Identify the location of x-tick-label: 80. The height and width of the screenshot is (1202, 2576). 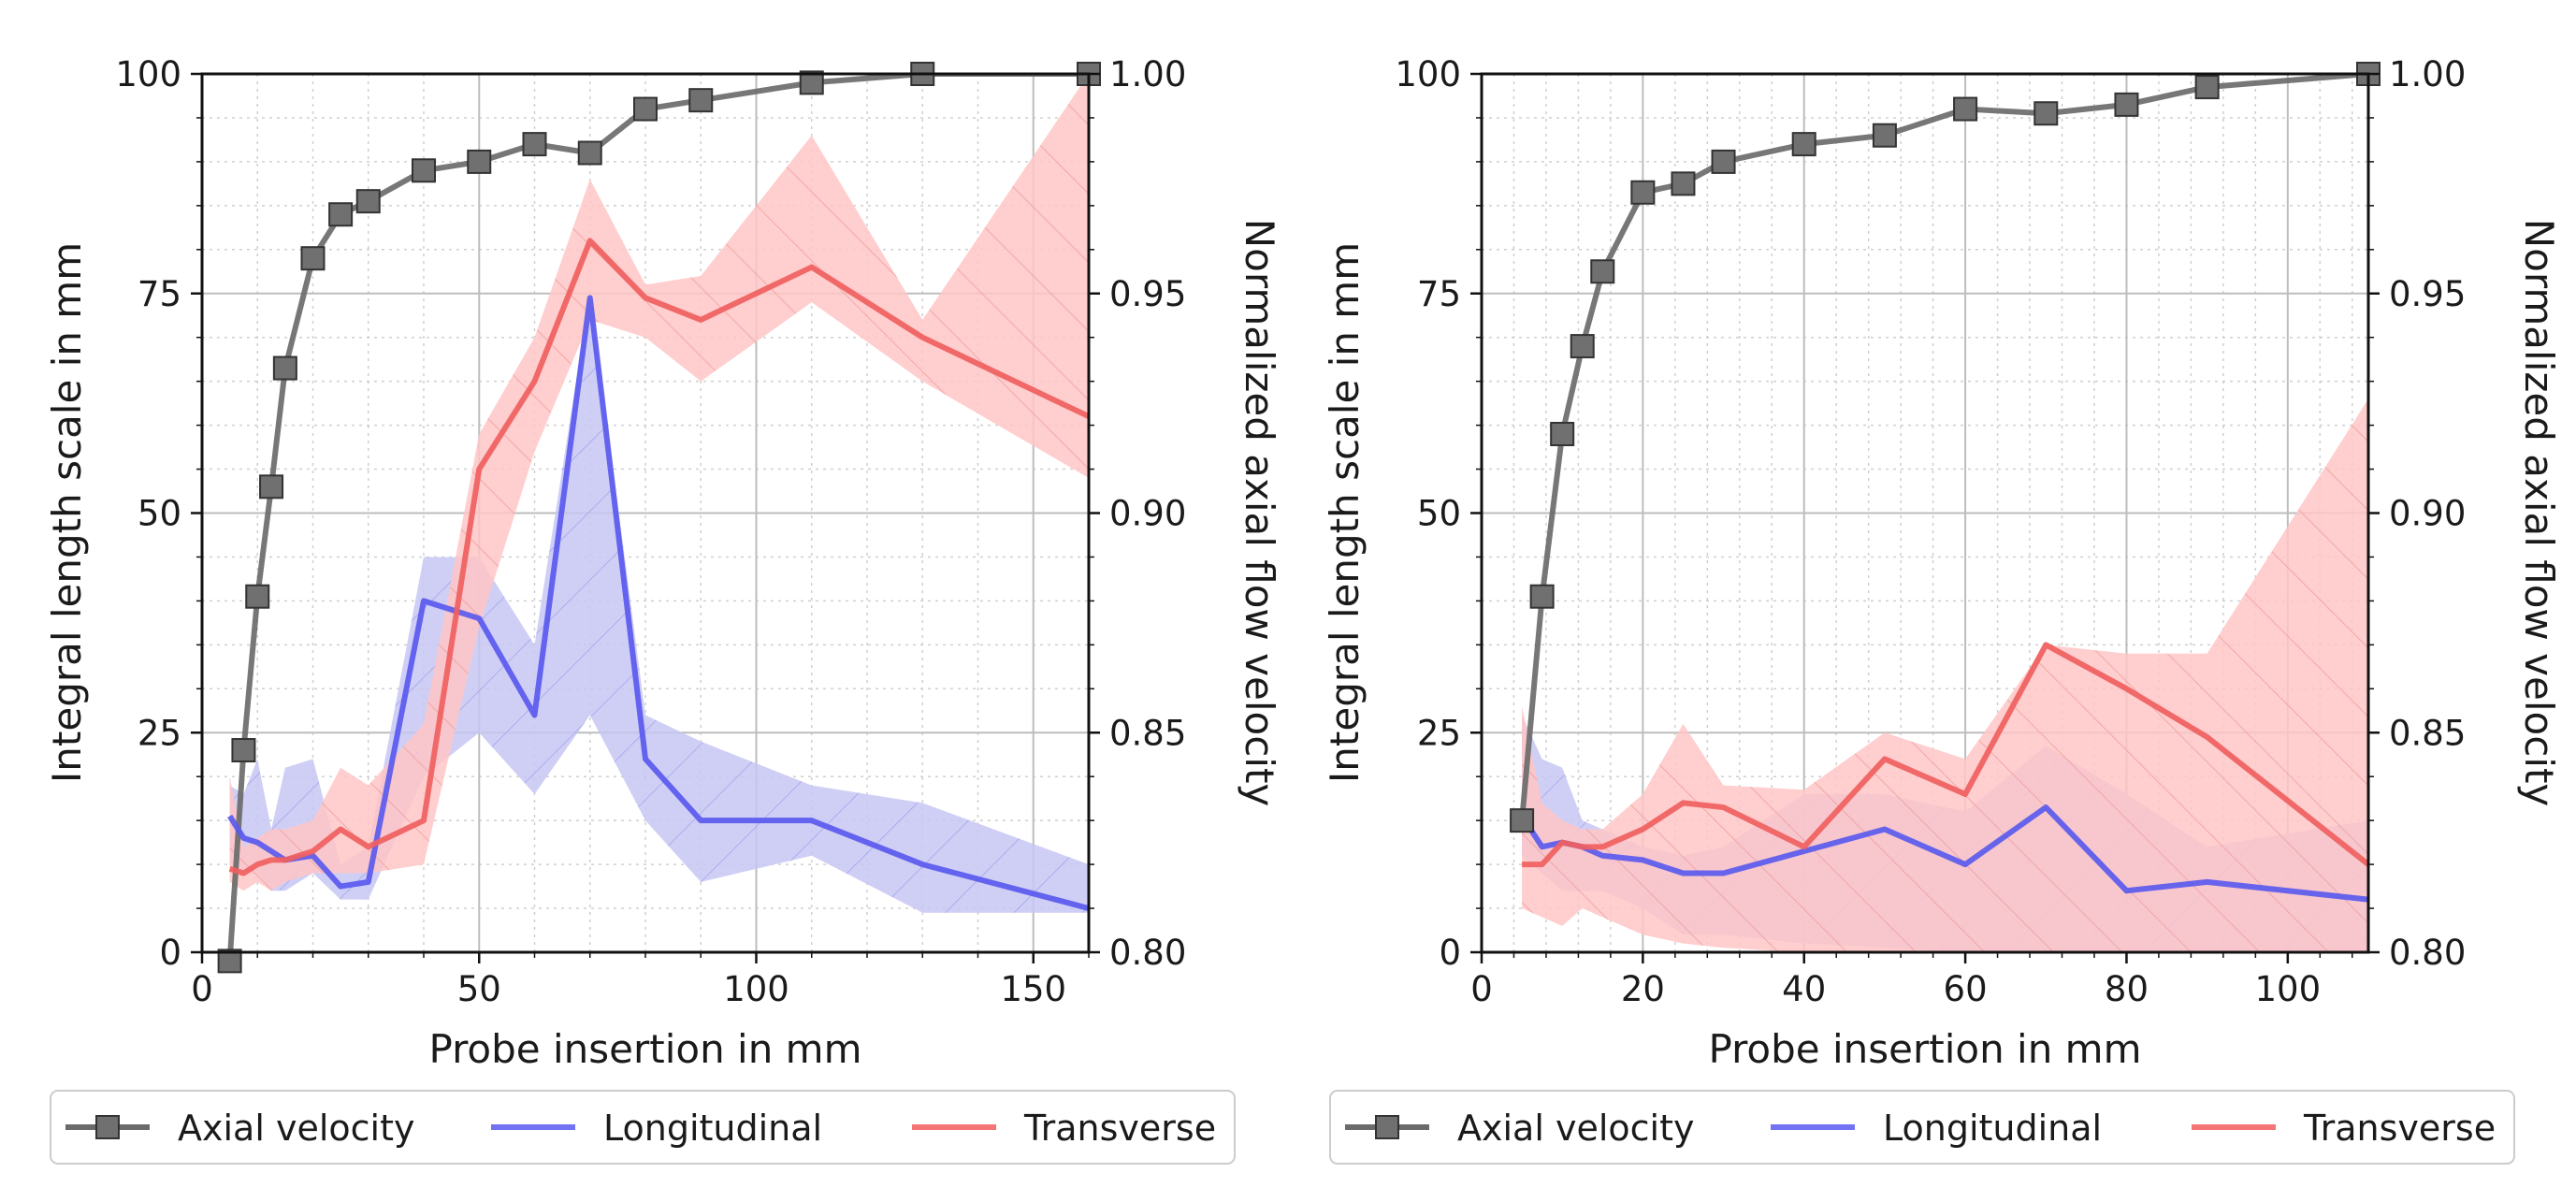
(2127, 989).